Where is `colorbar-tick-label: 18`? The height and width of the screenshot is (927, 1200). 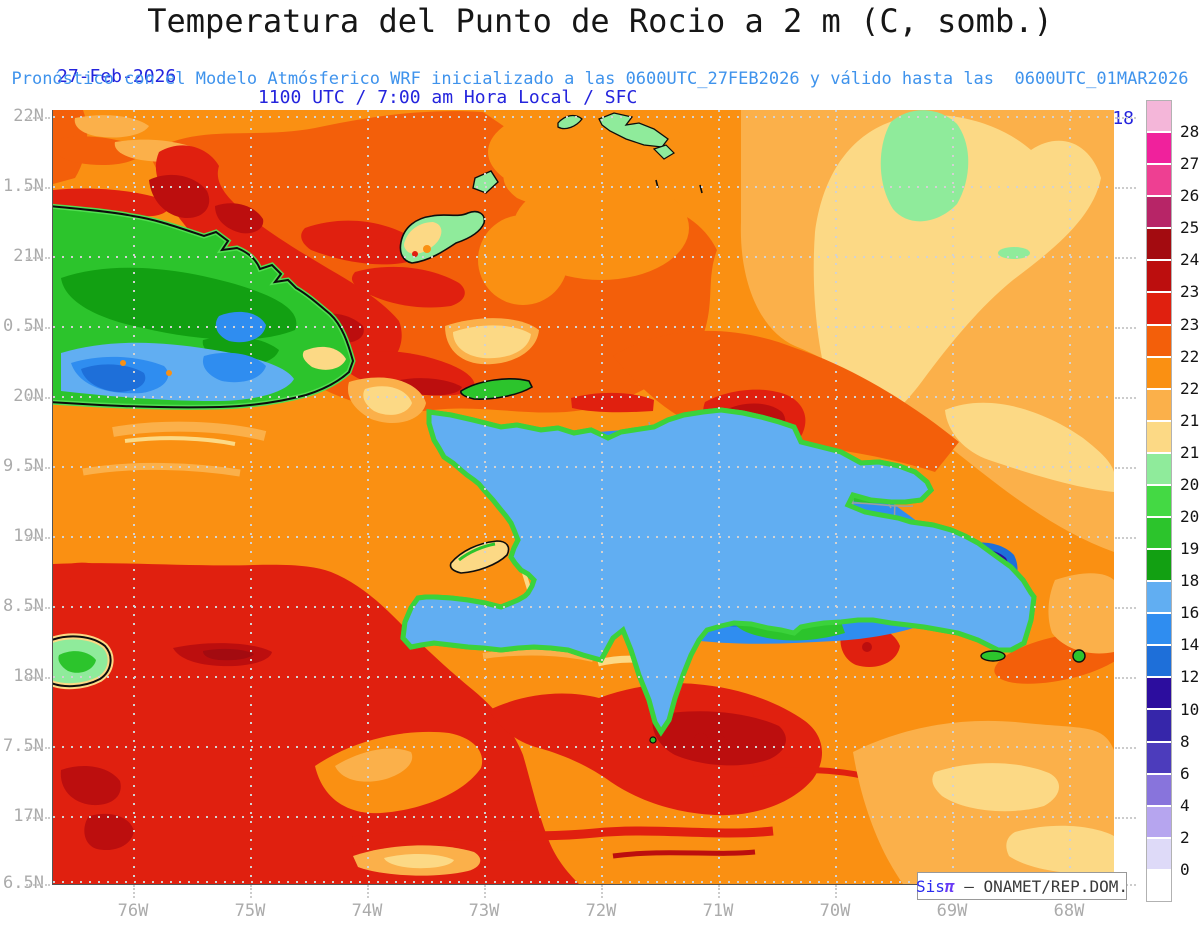 colorbar-tick-label: 18 is located at coordinates (1190, 581).